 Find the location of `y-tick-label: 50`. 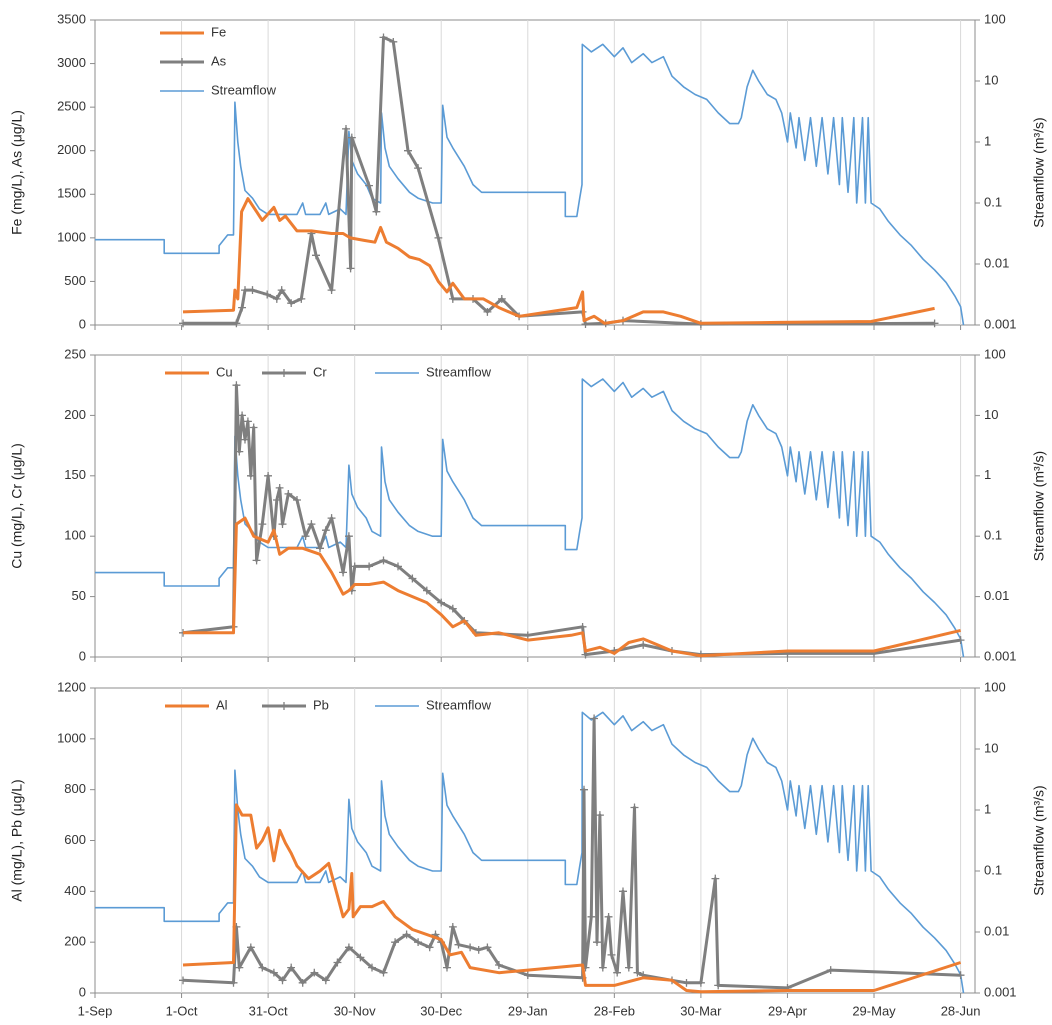

y-tick-label: 50 is located at coordinates (79, 595).